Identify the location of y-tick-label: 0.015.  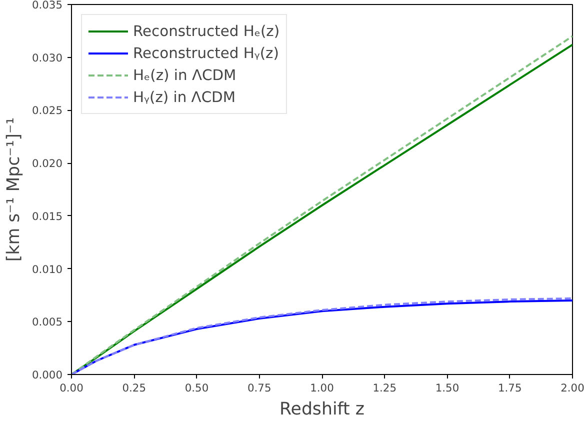
(47, 216).